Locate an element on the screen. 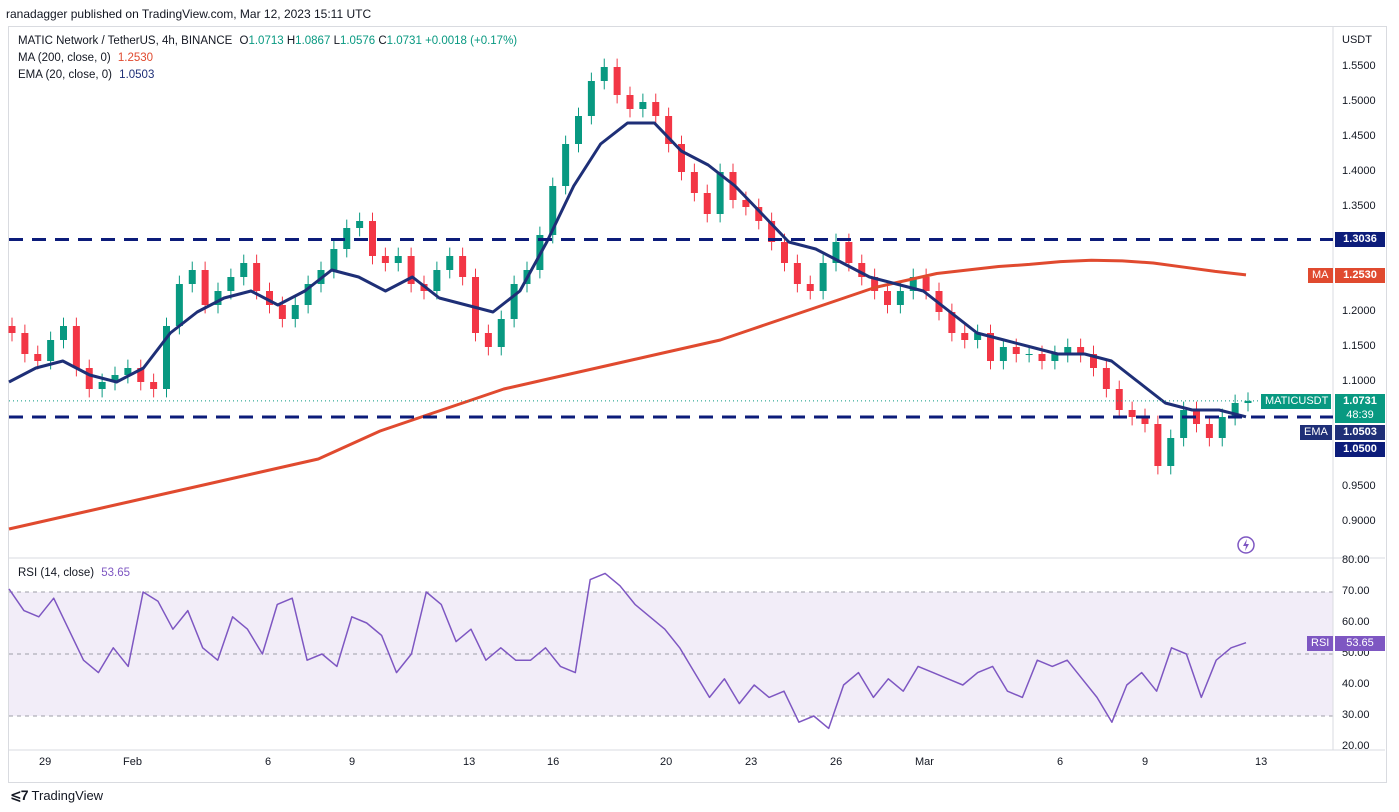 The width and height of the screenshot is (1399, 812). legend-rsi: RSI (14, close) 53.65 is located at coordinates (74, 573).